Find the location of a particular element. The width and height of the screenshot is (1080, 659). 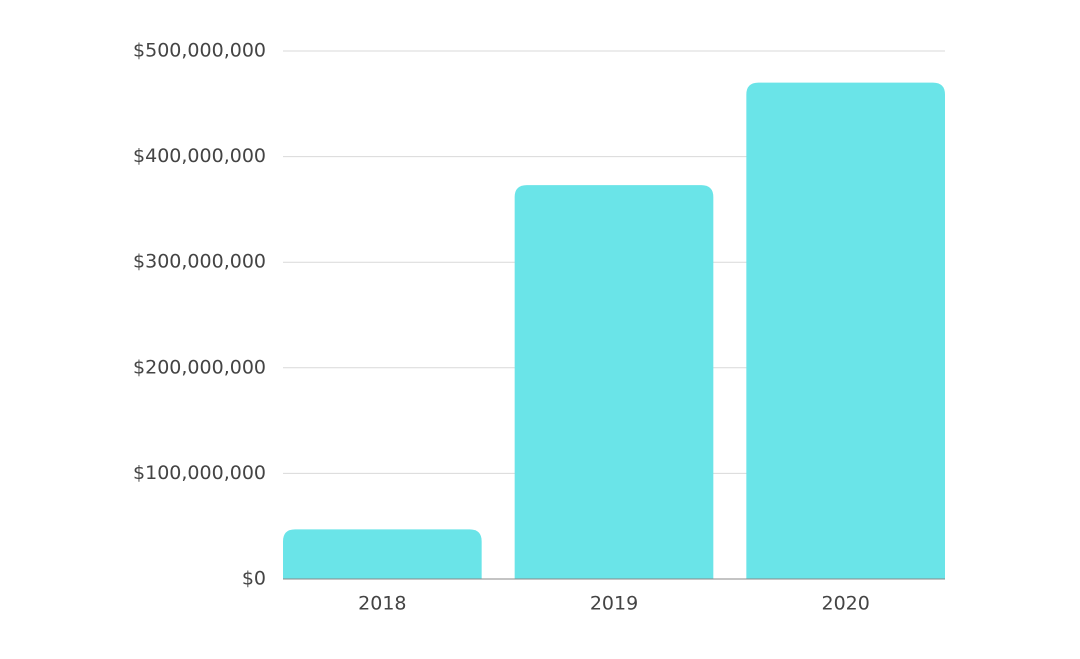

x-tick-label: 2019 is located at coordinates (614, 604).